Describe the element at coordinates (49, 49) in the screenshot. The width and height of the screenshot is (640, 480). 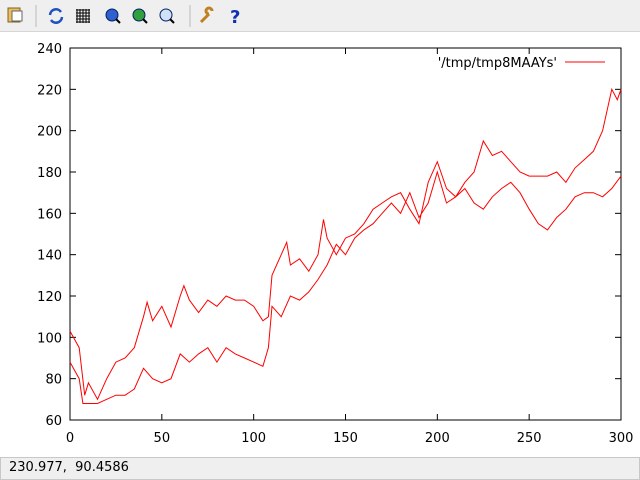
I see `y-tick-label: 240` at that location.